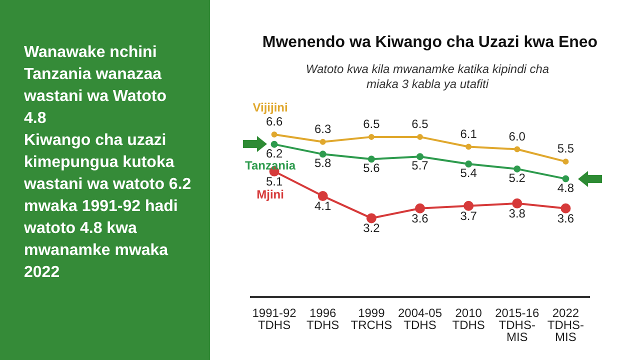 This screenshot has height=360, width=640. What do you see at coordinates (517, 177) in the screenshot?
I see `data-label: 5.2` at bounding box center [517, 177].